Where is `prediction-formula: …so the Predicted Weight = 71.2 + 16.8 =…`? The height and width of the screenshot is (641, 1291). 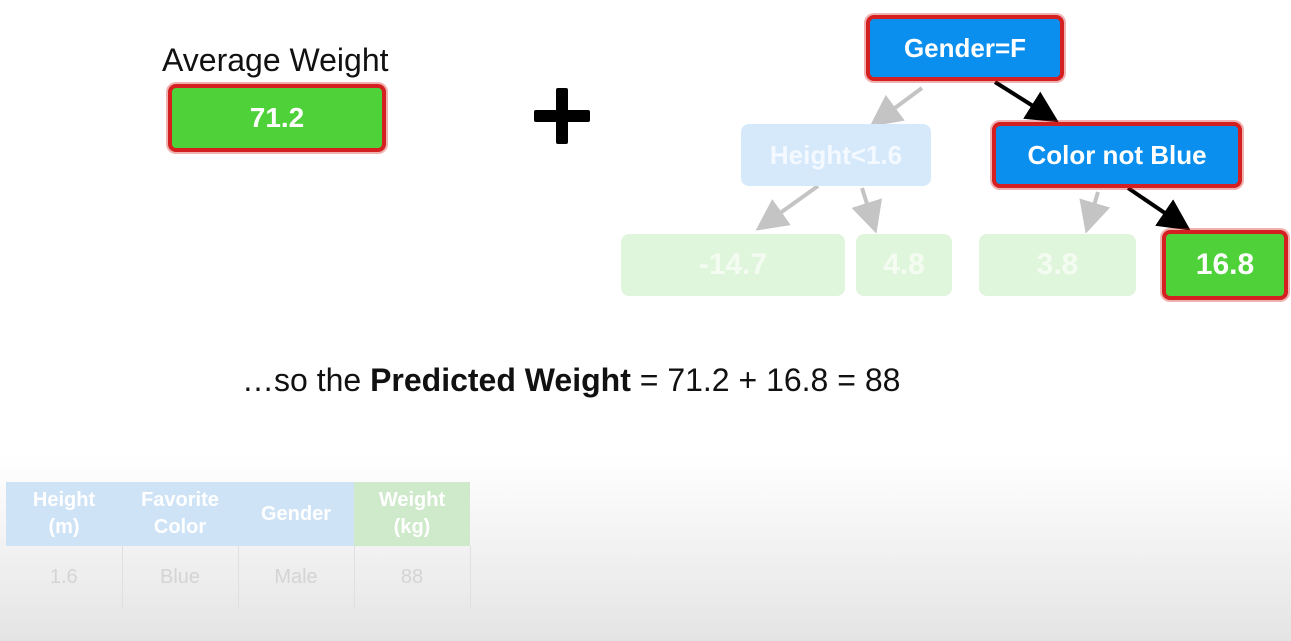 prediction-formula: …so the Predicted Weight = 71.2 + 16.8 =… is located at coordinates (571, 380).